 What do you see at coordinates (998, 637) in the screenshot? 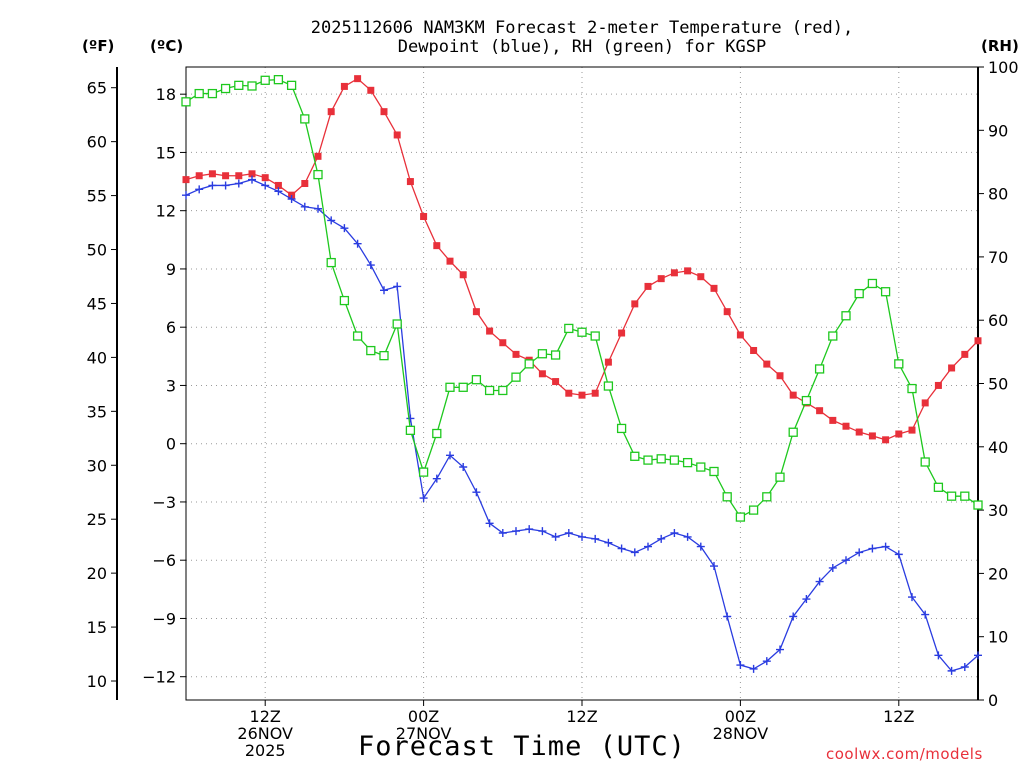
I see `rh-tick-label: 10` at bounding box center [998, 637].